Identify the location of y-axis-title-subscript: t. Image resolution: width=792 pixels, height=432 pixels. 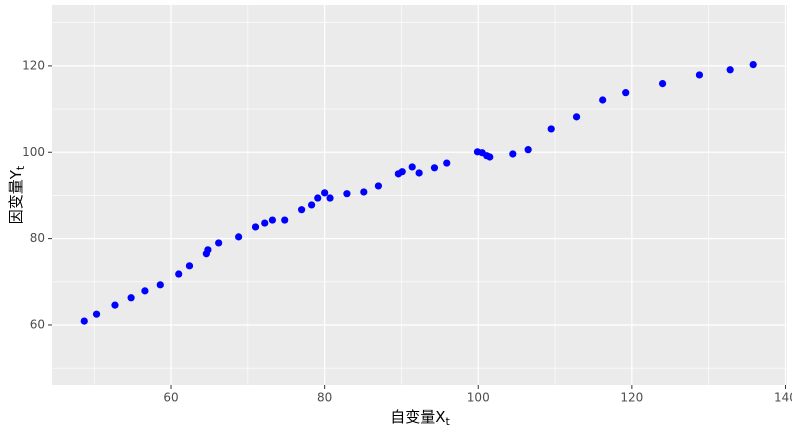
(20, 167).